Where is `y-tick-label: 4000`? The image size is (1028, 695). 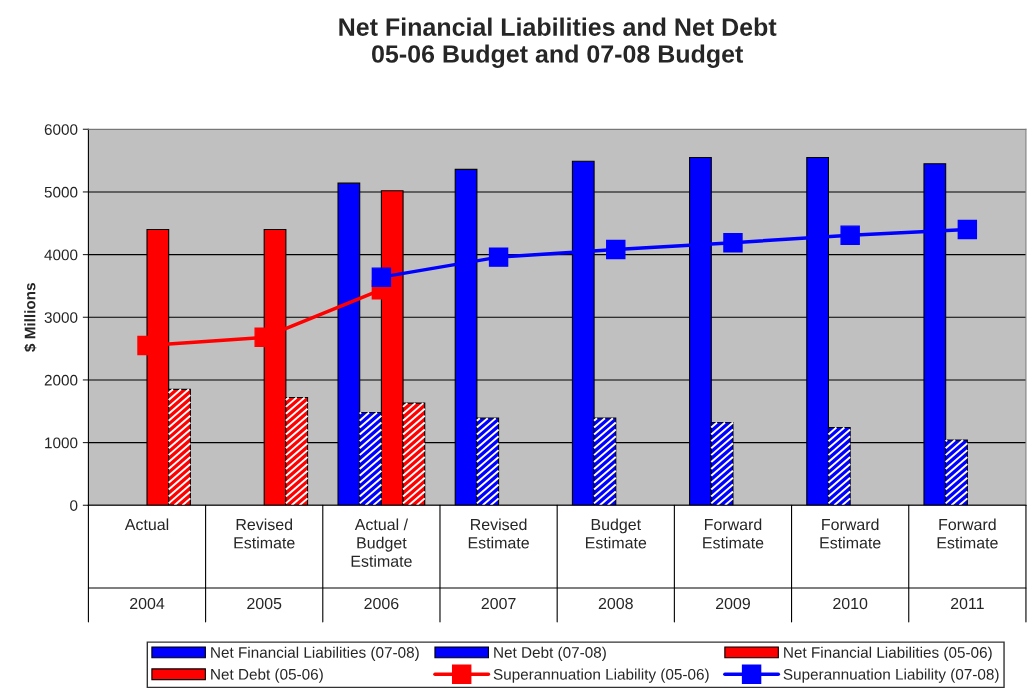 y-tick-label: 4000 is located at coordinates (61, 255).